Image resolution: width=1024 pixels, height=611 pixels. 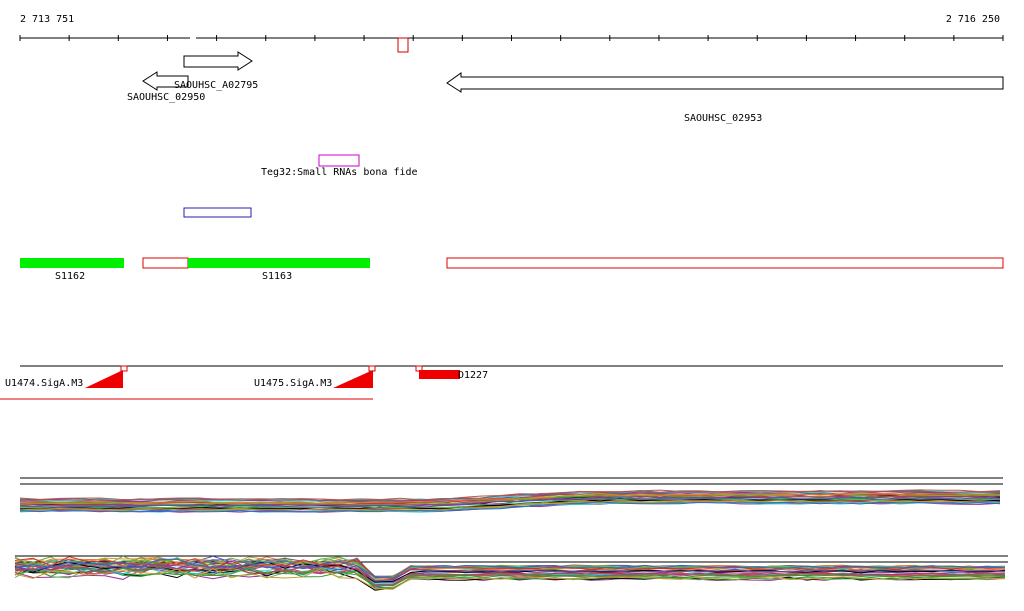 I want to click on segment-label: S1162, so click(x=70, y=276).